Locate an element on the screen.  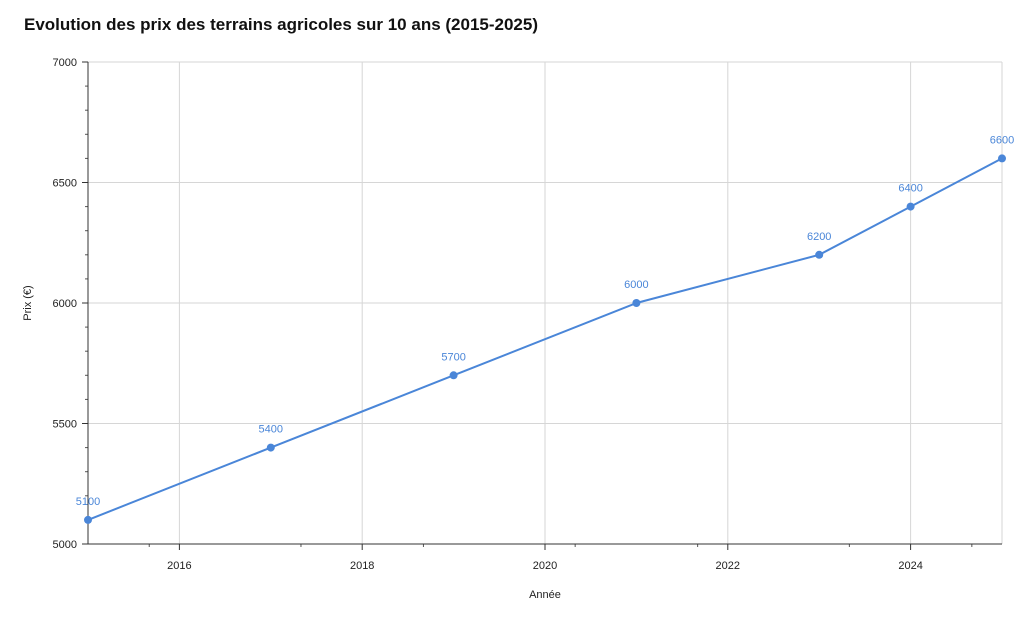
y-tick-label-5000: 5000 is located at coordinates (65, 545).